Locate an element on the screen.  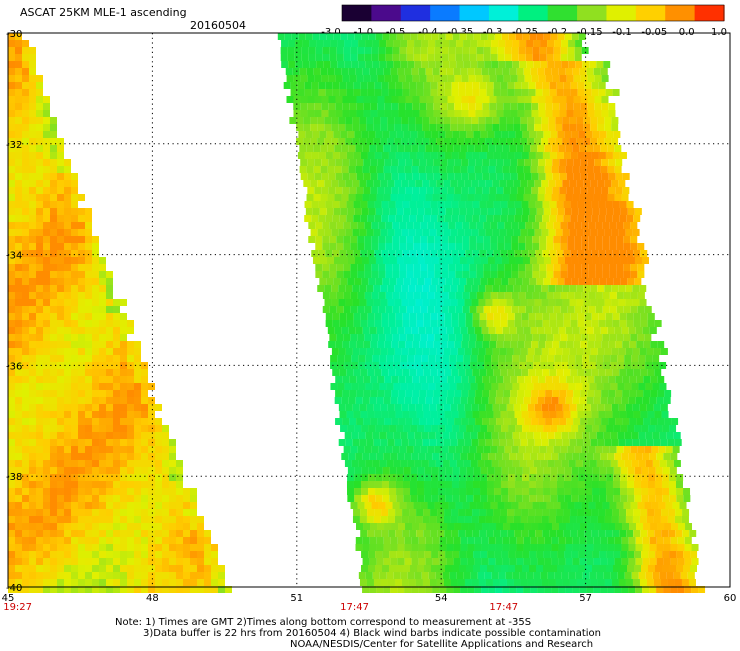
latitude-tick-label: -34 is located at coordinates (14, 256).